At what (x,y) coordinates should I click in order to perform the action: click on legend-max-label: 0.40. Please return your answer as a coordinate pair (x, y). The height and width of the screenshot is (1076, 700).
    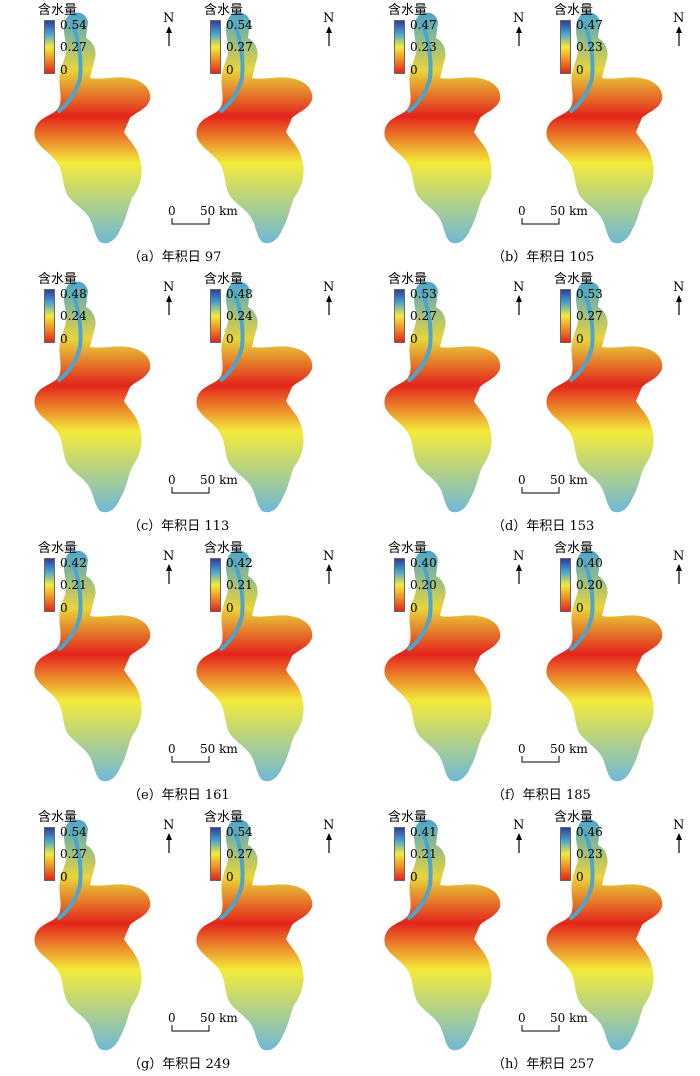
    Looking at the image, I should click on (423, 563).